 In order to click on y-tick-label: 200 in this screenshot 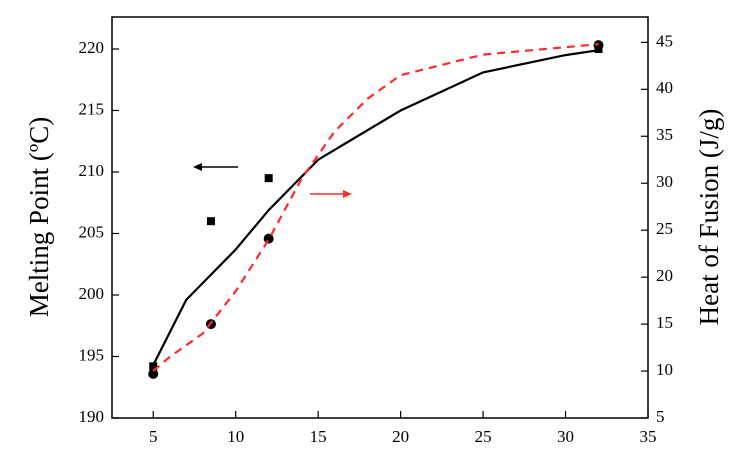, I will do `click(92, 293)`.